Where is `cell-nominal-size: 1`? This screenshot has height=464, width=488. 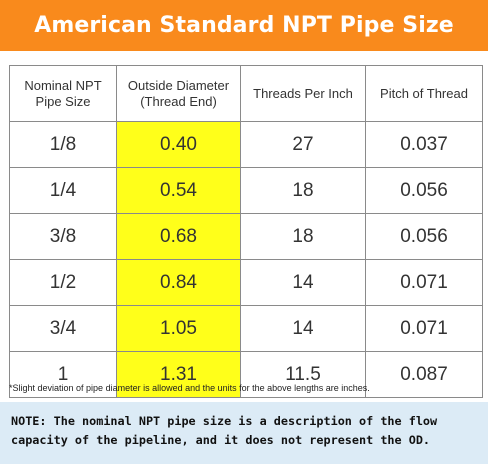 cell-nominal-size: 1 is located at coordinates (63, 374).